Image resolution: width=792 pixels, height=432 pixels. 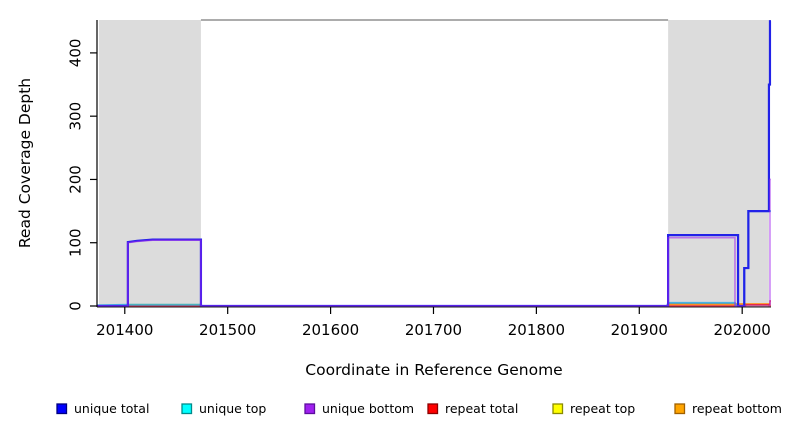 What do you see at coordinates (742, 330) in the screenshot?
I see `x-tick-label: 202000` at bounding box center [742, 330].